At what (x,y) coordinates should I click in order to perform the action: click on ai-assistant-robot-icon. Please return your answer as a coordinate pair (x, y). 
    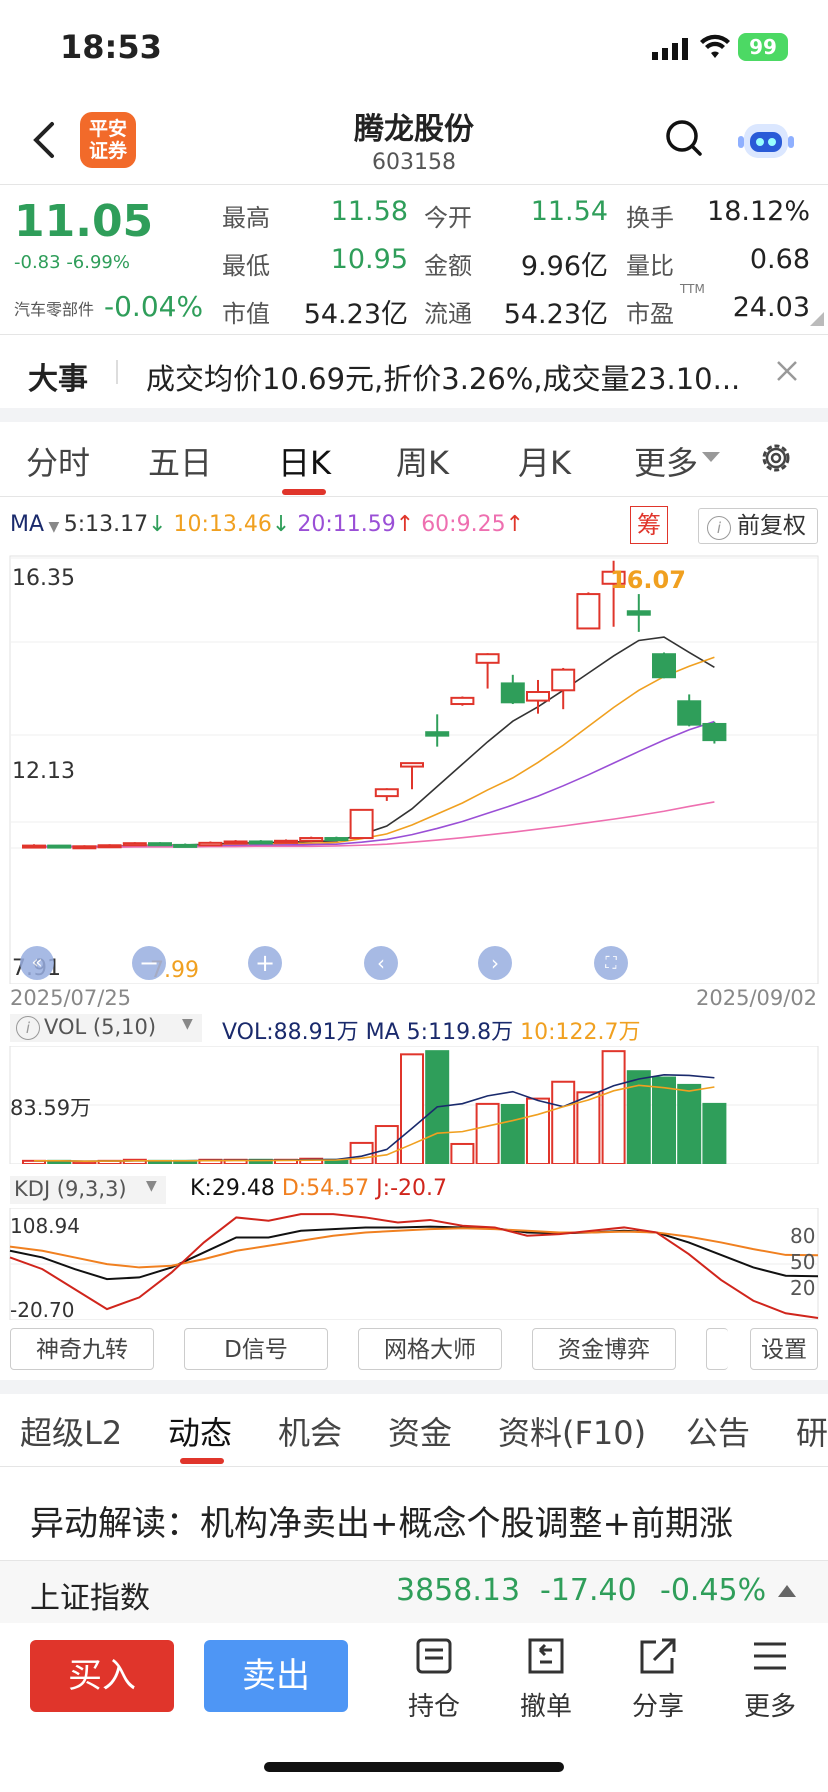
    Looking at the image, I should click on (766, 141).